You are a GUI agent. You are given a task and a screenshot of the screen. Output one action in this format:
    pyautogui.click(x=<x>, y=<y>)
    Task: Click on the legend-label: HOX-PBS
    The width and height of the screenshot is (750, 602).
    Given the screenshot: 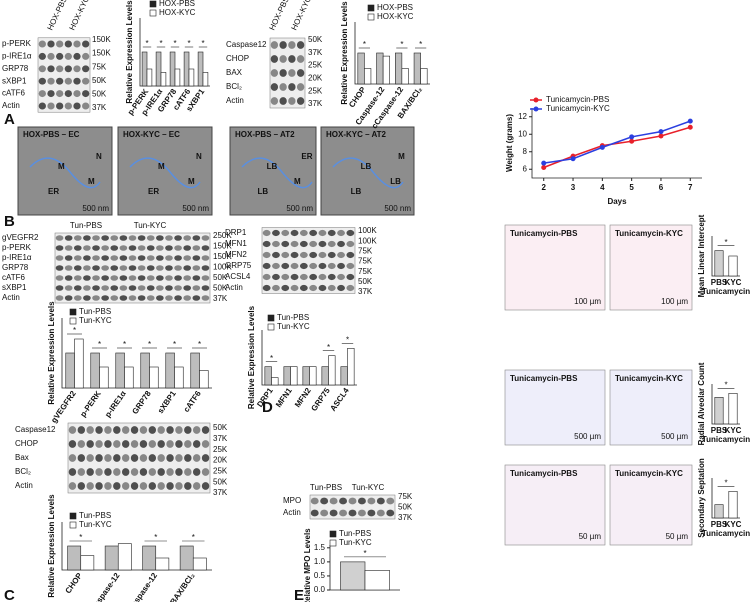 What is the action you would take?
    pyautogui.click(x=177, y=4)
    